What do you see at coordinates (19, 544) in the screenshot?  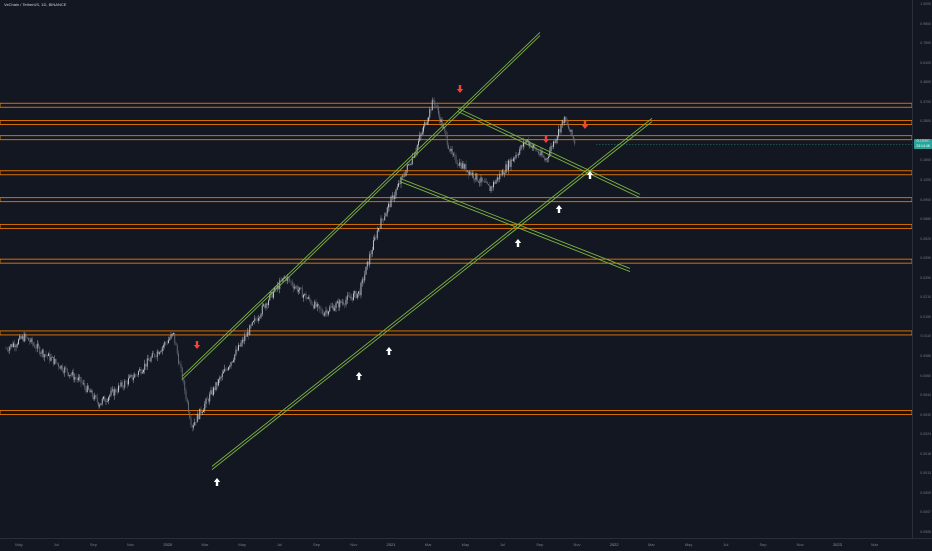 I see `time-tick: May` at bounding box center [19, 544].